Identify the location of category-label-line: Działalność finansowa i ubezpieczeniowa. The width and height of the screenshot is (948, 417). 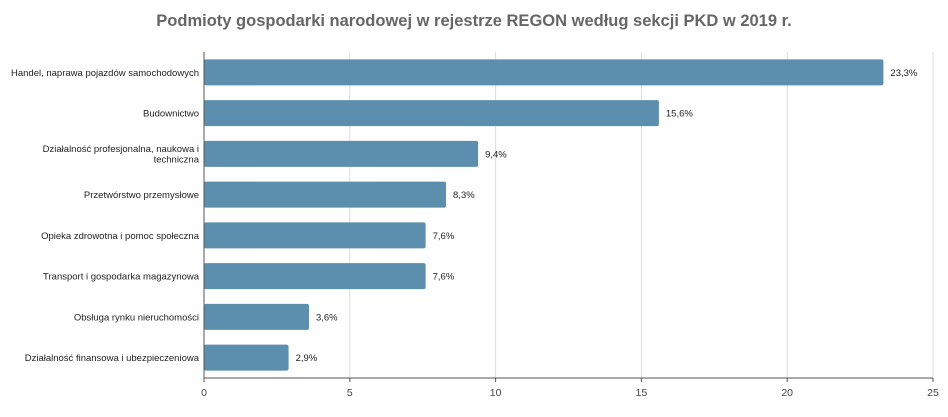
(112, 358).